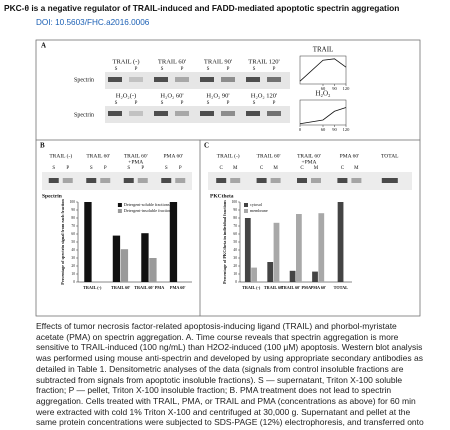 This screenshot has height=430, width=450. I want to click on doi-link: DOI: 10.5603/FHC.a2016.0006, so click(93, 22).